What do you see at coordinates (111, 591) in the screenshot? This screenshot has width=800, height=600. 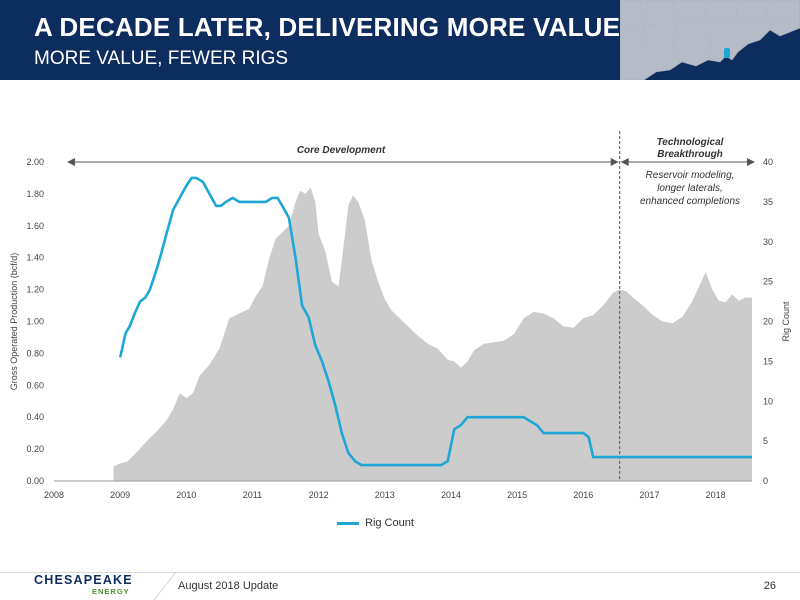 I see `logo-subtext: ENERGY` at bounding box center [111, 591].